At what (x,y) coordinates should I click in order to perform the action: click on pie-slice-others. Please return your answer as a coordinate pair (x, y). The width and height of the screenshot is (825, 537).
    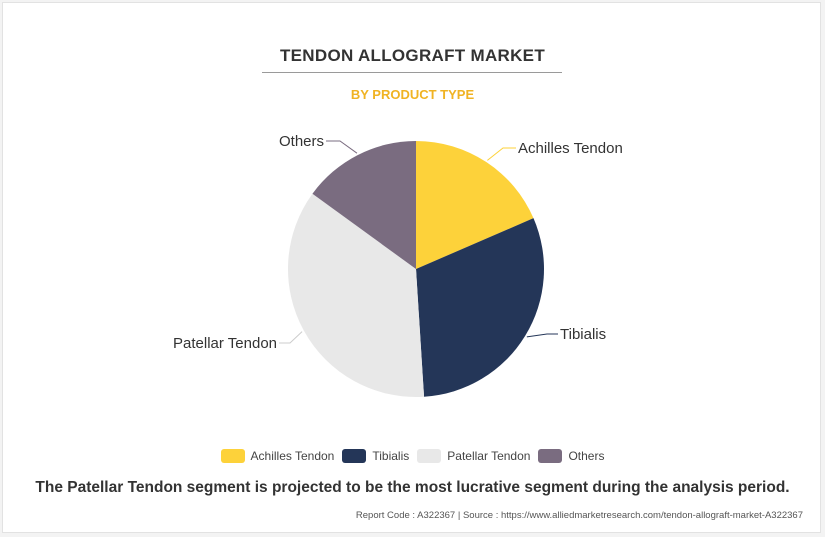
    Looking at the image, I should click on (364, 205).